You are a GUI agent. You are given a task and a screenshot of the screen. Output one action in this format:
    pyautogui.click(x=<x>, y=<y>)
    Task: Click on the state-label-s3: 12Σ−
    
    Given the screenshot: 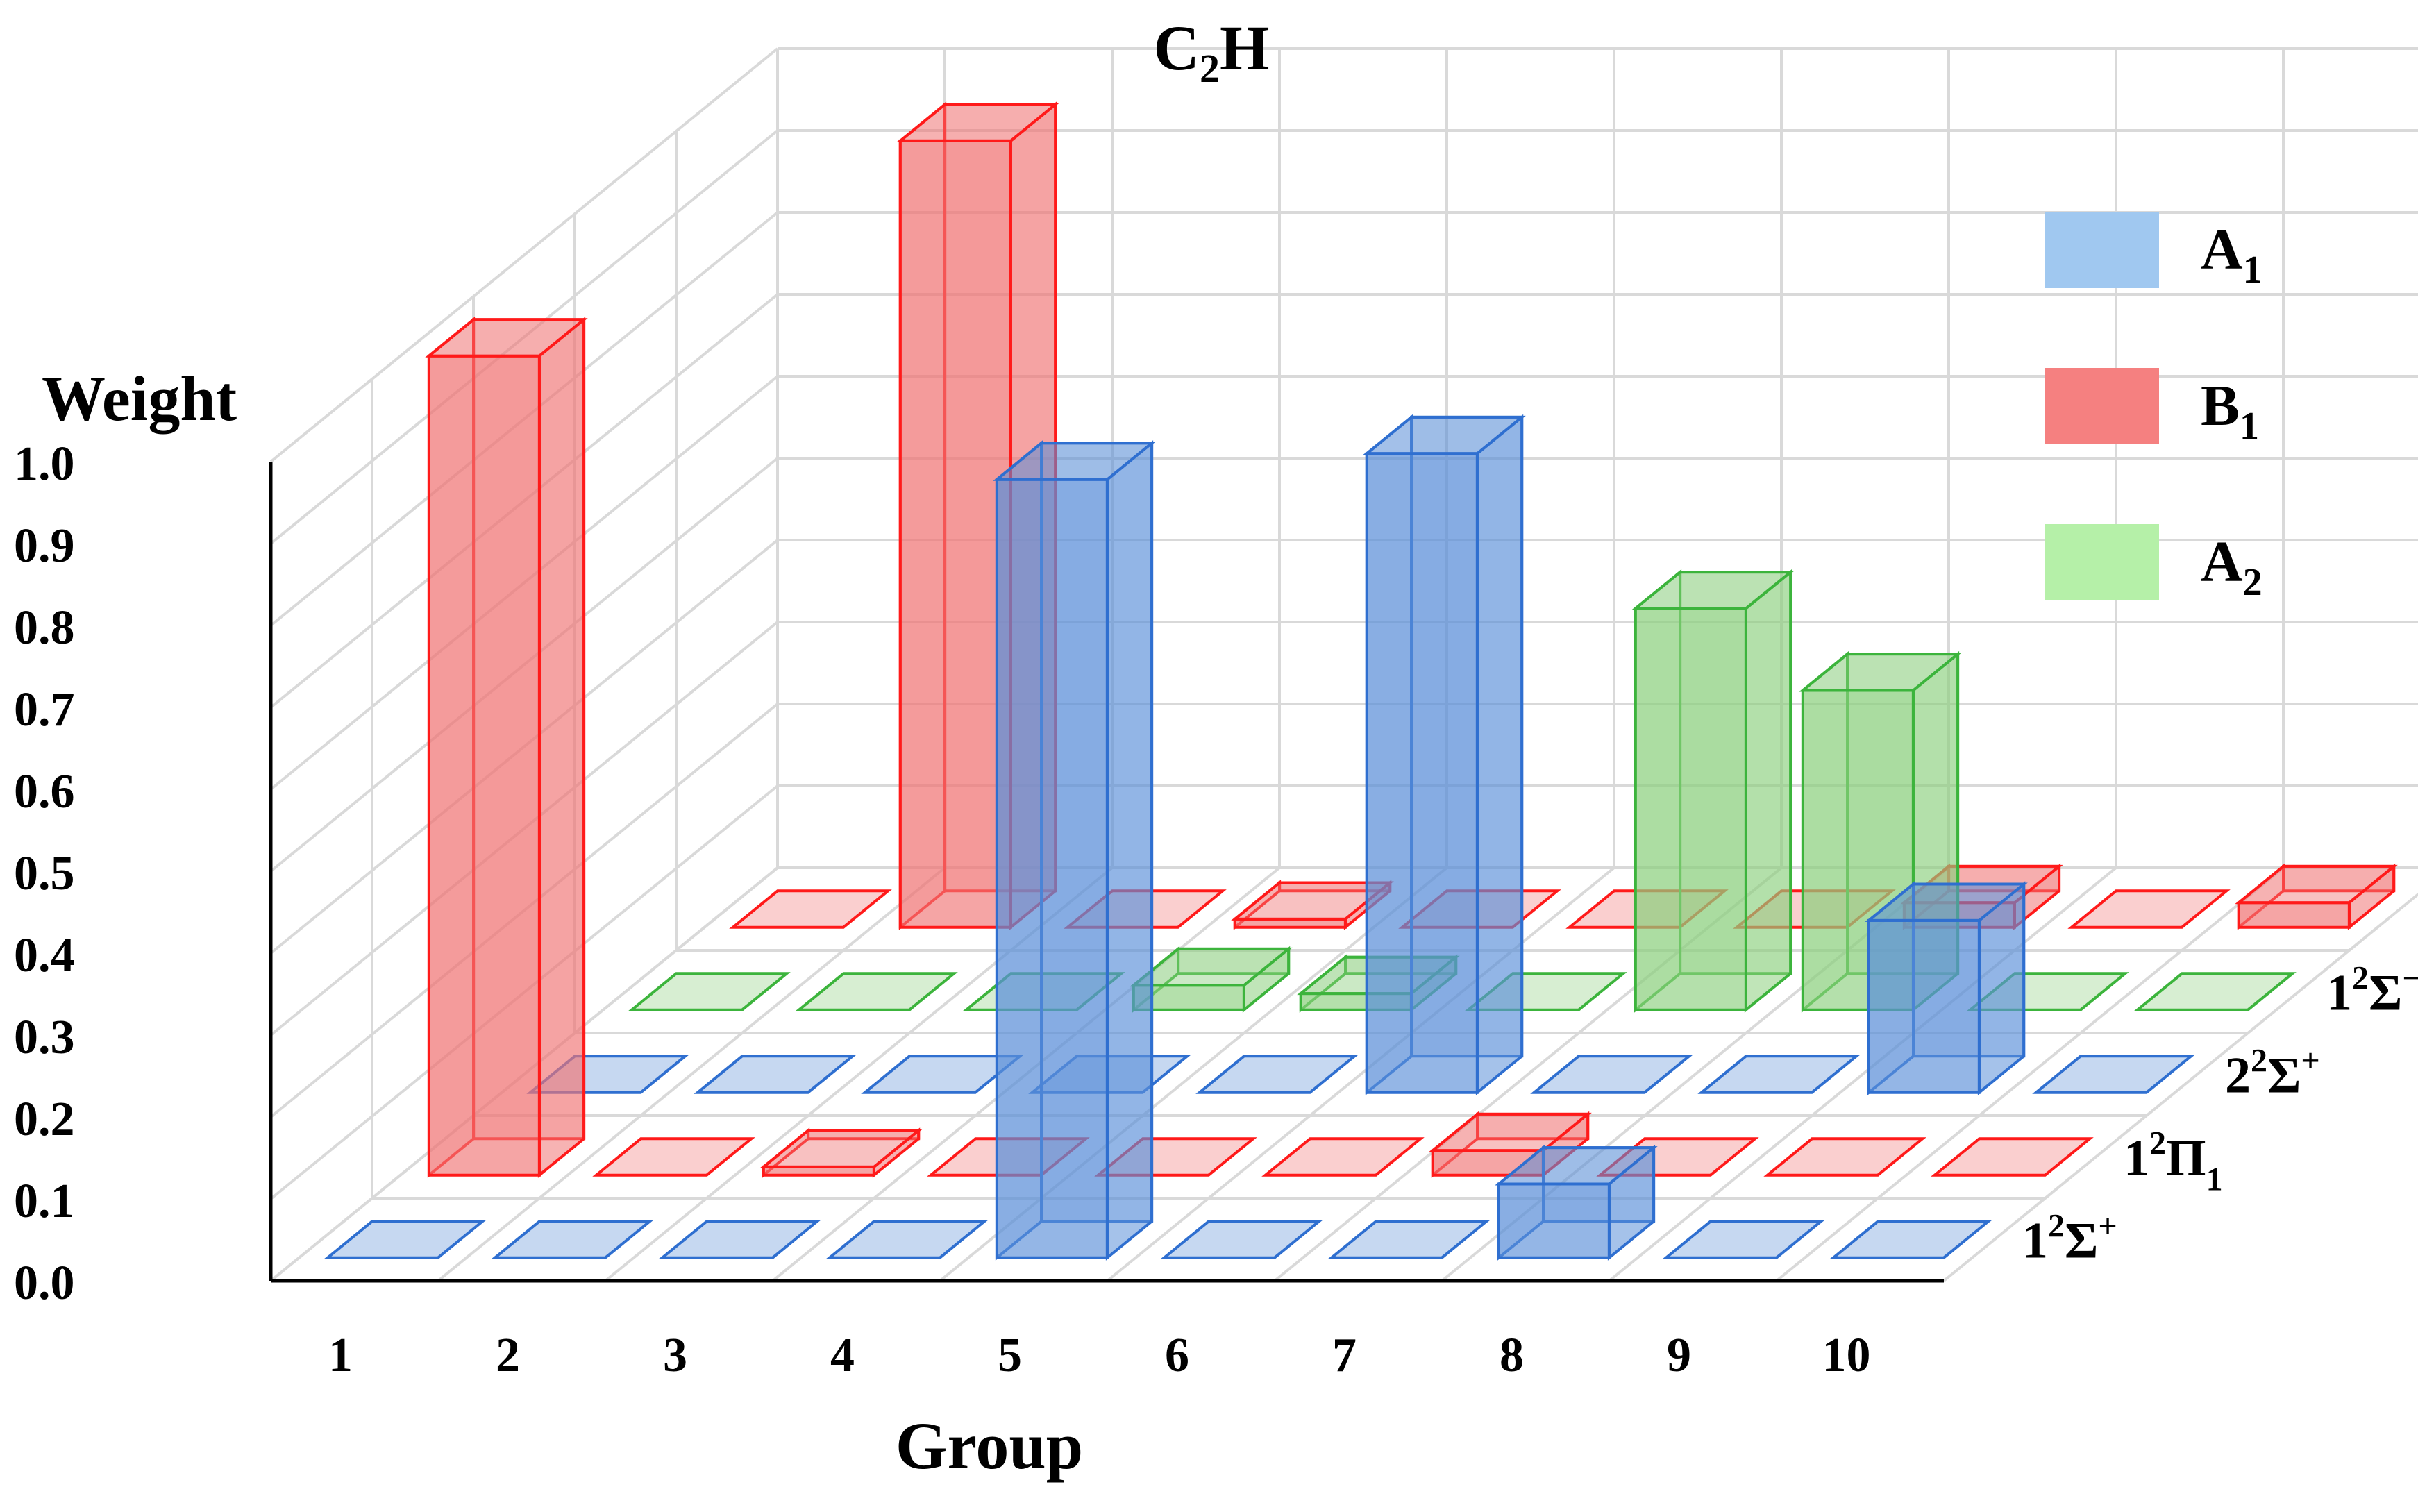 What is the action you would take?
    pyautogui.click(x=2372, y=991)
    